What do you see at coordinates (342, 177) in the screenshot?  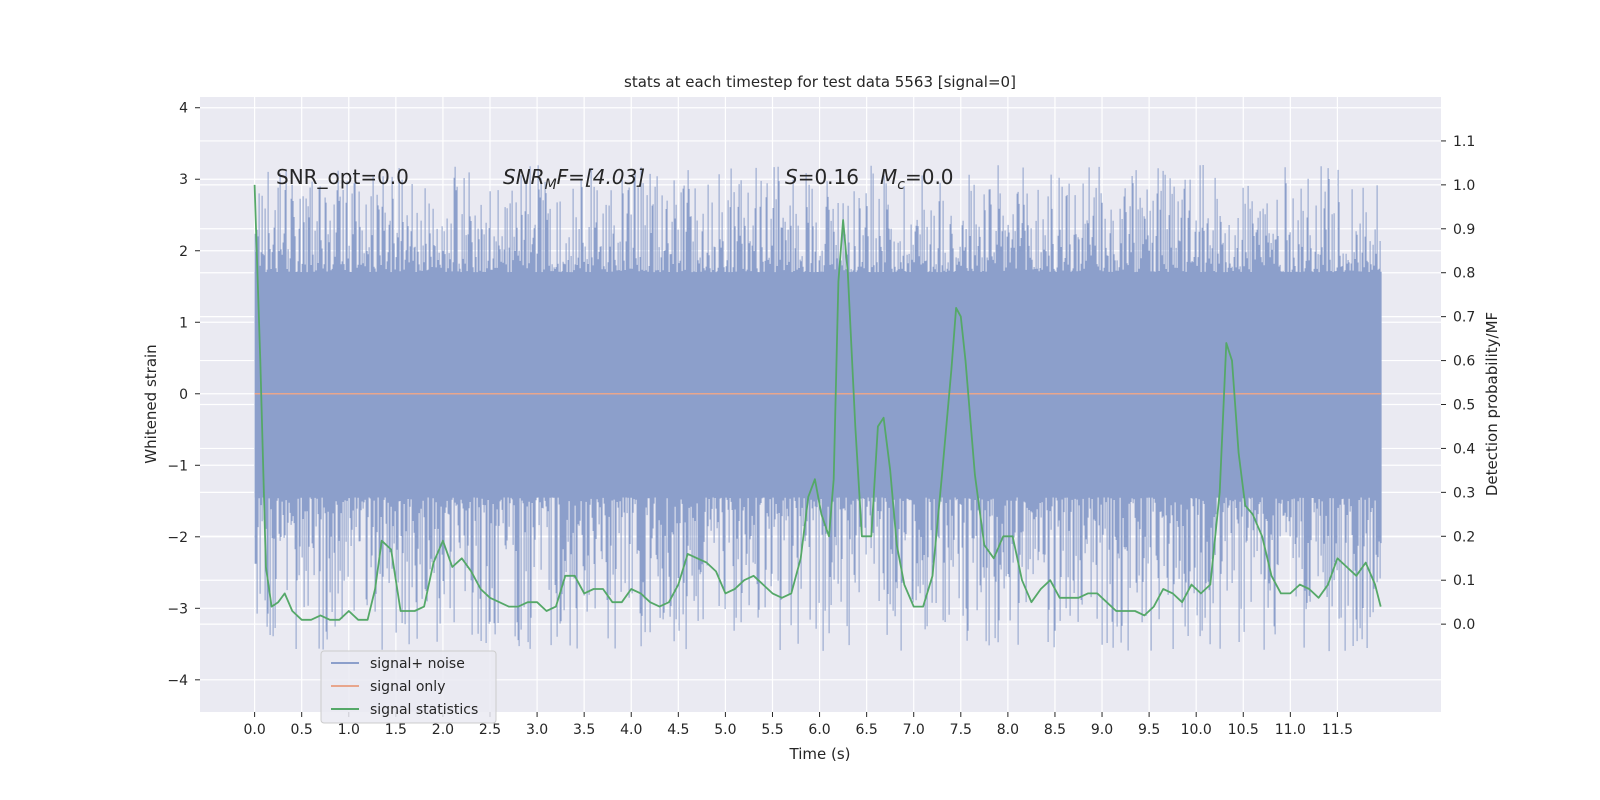 I see `annotation-snr-opt: SNR_opt=0.0` at bounding box center [342, 177].